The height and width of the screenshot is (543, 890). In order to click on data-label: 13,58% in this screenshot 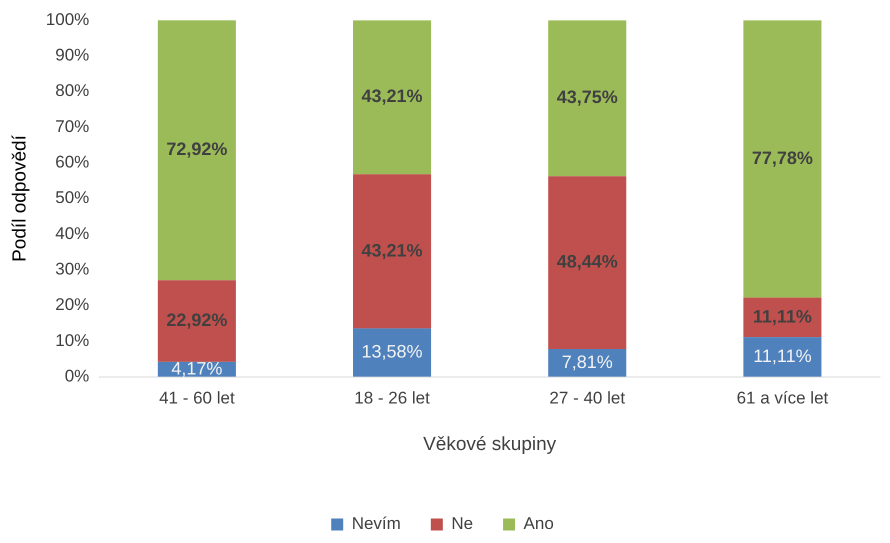, I will do `click(392, 352)`.